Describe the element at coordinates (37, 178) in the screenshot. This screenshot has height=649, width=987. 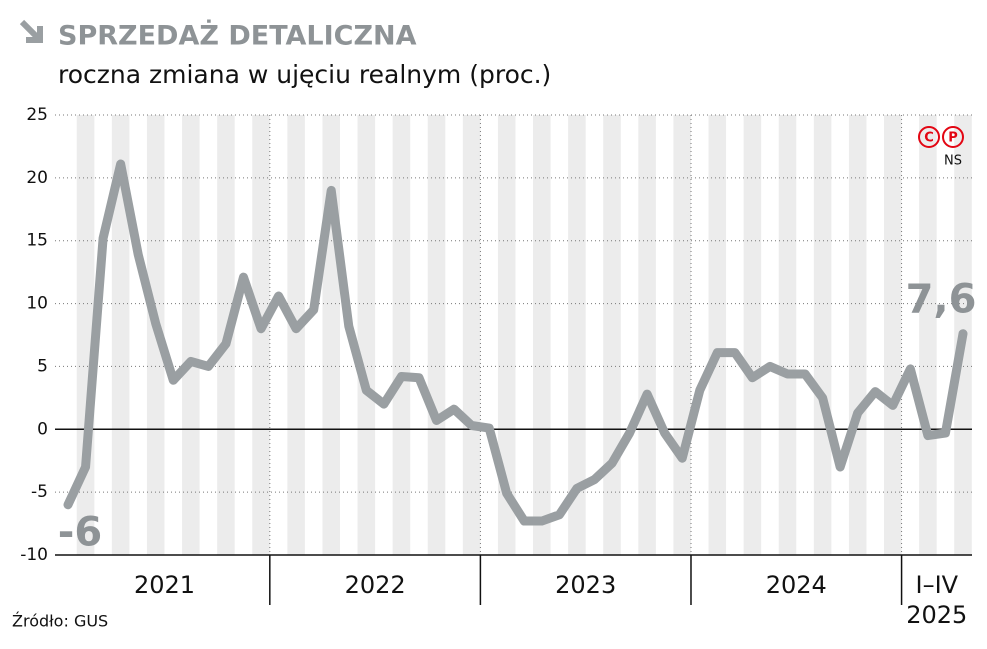
I see `y-tick-label: 20` at that location.